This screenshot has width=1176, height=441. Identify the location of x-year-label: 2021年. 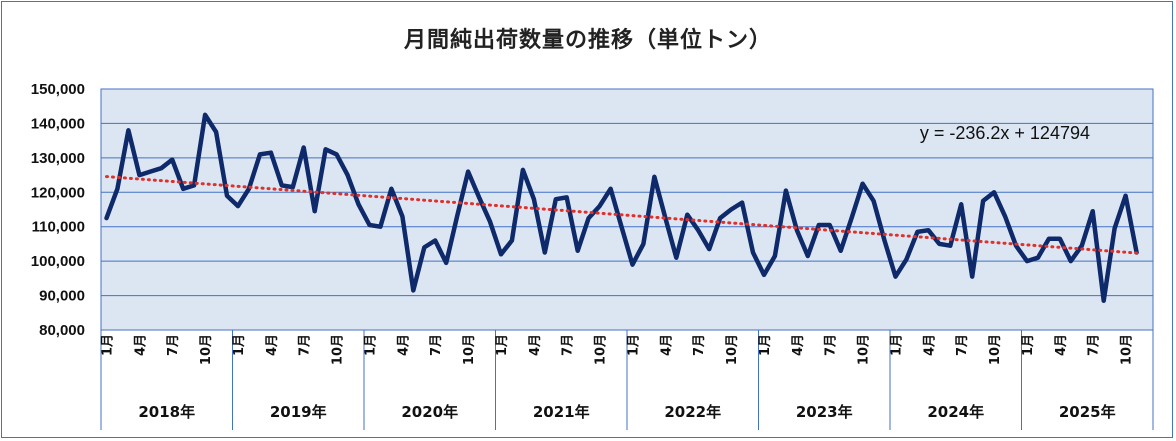
(561, 412).